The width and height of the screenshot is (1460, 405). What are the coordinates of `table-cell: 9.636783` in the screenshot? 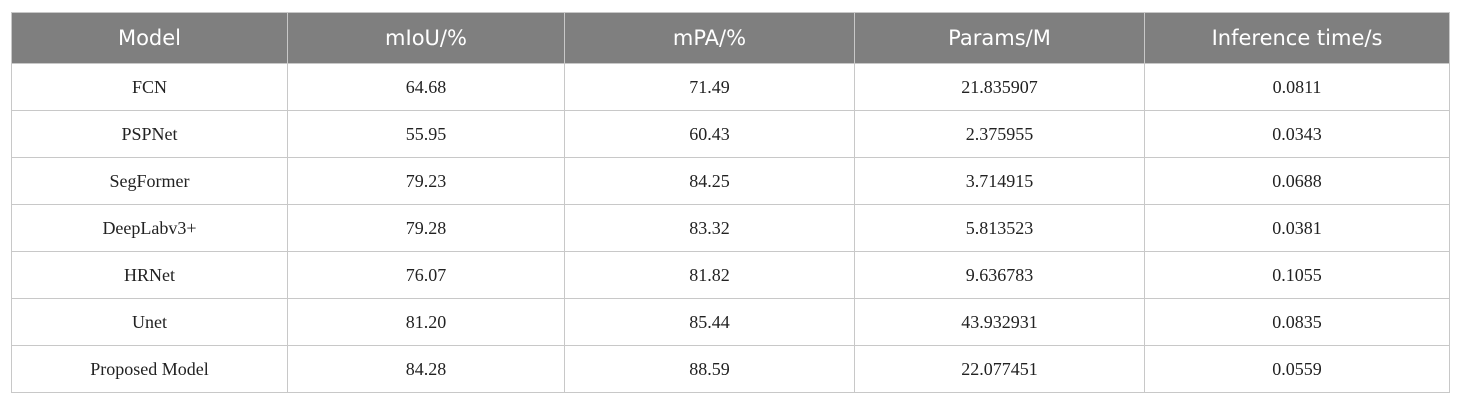 It's located at (999, 275).